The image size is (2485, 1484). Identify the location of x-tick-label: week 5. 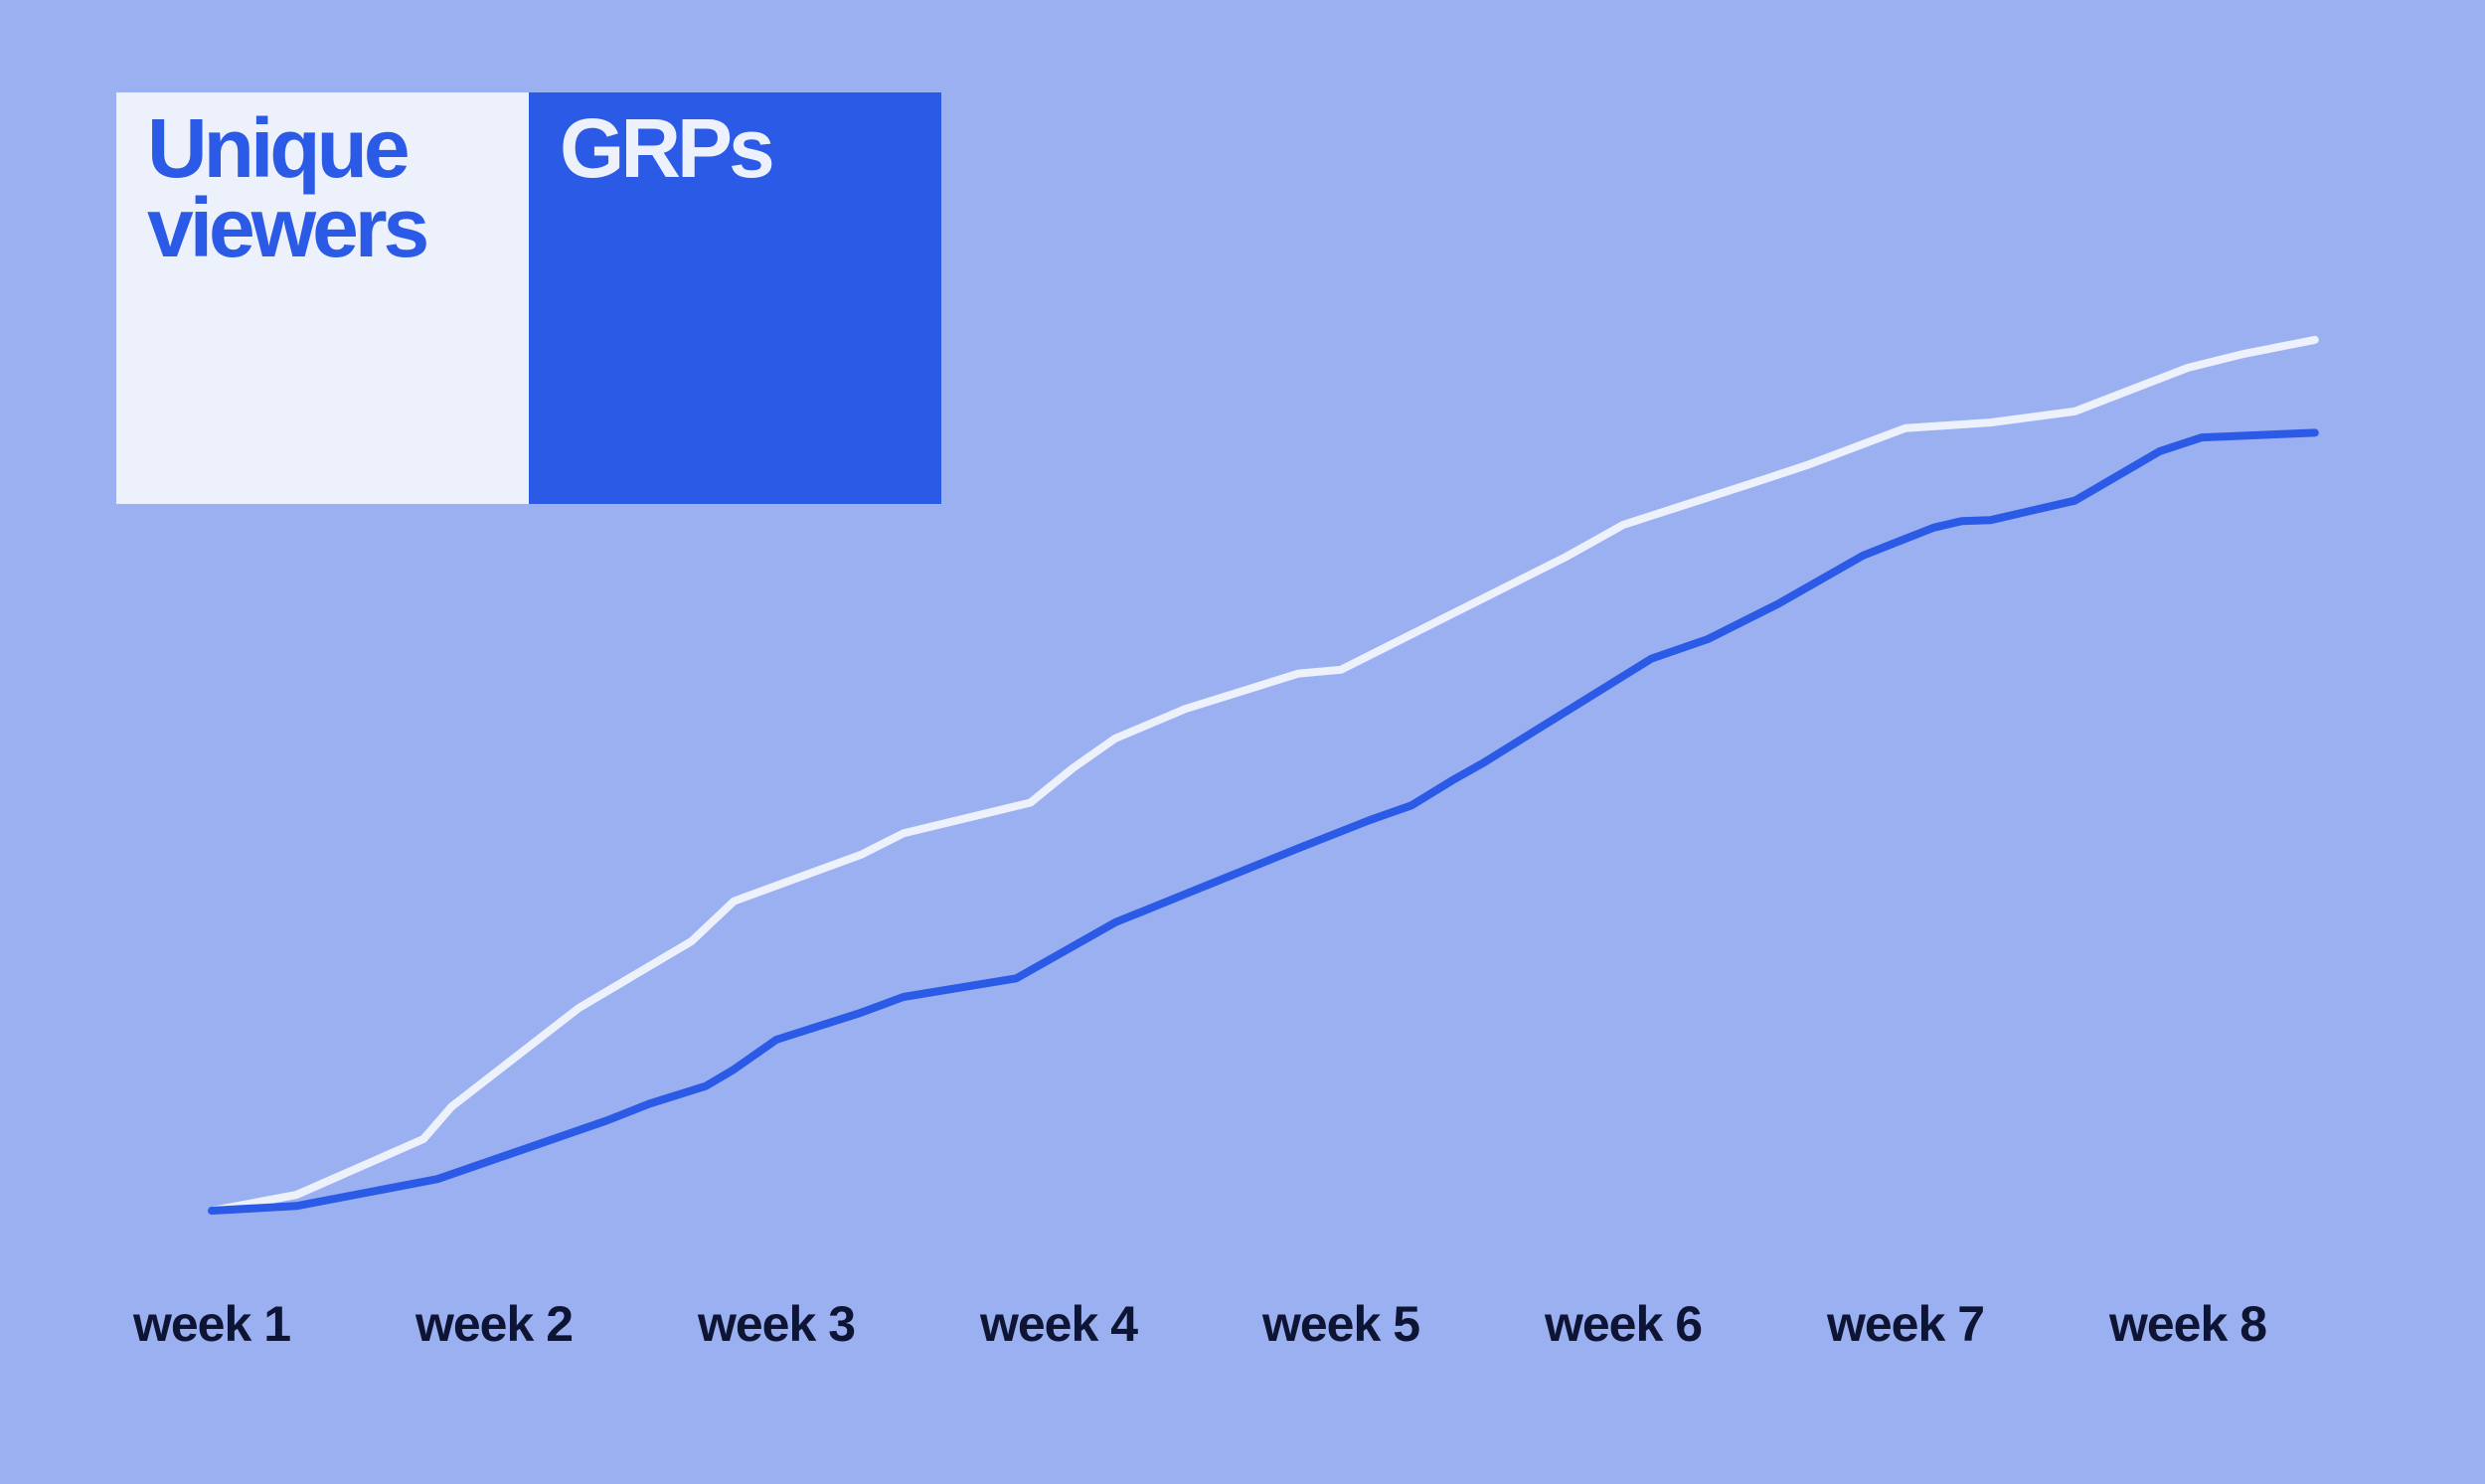
(1340, 1324).